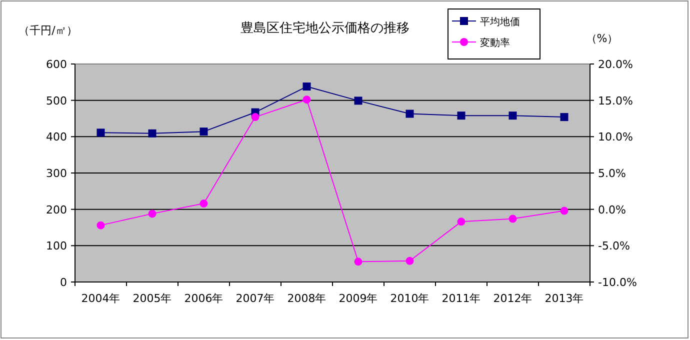 The width and height of the screenshot is (690, 340). What do you see at coordinates (100, 298) in the screenshot?
I see `x-tick-label: 2004年` at bounding box center [100, 298].